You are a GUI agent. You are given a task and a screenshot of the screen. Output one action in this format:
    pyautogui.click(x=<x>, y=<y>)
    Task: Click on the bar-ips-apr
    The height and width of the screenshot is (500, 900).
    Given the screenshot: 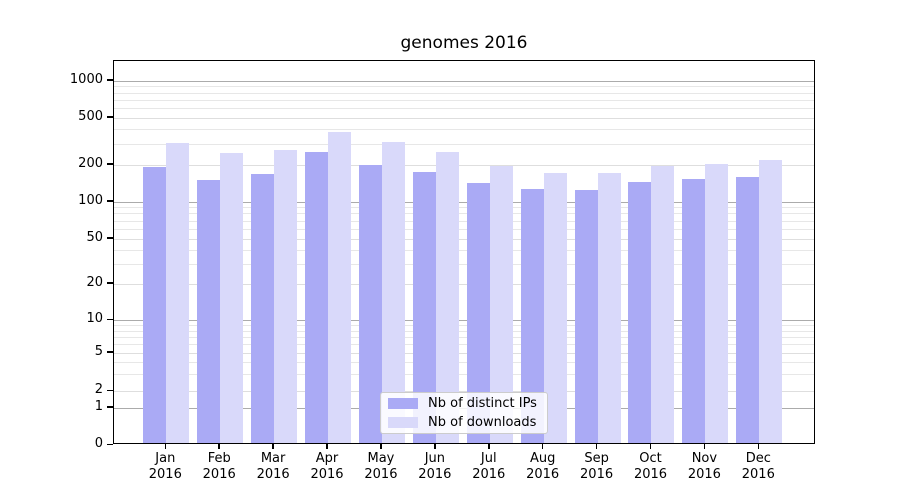 What is the action you would take?
    pyautogui.click(x=317, y=297)
    